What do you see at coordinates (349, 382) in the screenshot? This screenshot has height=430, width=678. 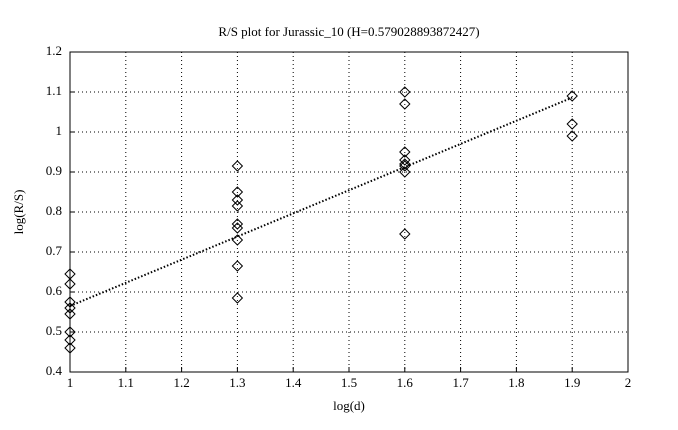 I see `x-tick-label: 1.5` at bounding box center [349, 382].